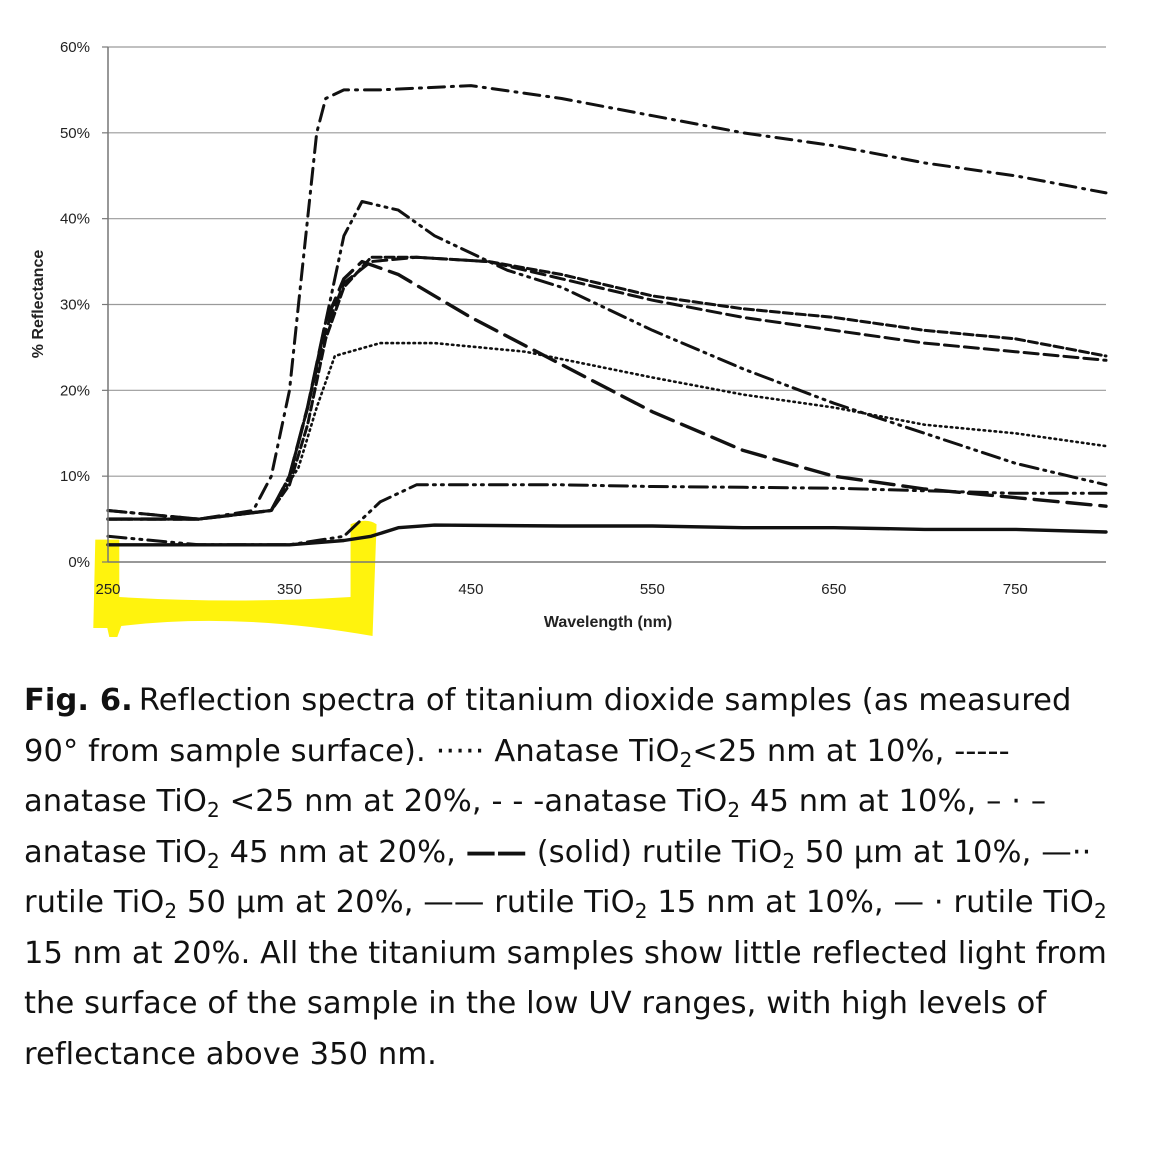 The height and width of the screenshot is (1165, 1168). What do you see at coordinates (454, 902) in the screenshot?
I see `legend-symbol-long-dash: ——` at bounding box center [454, 902].